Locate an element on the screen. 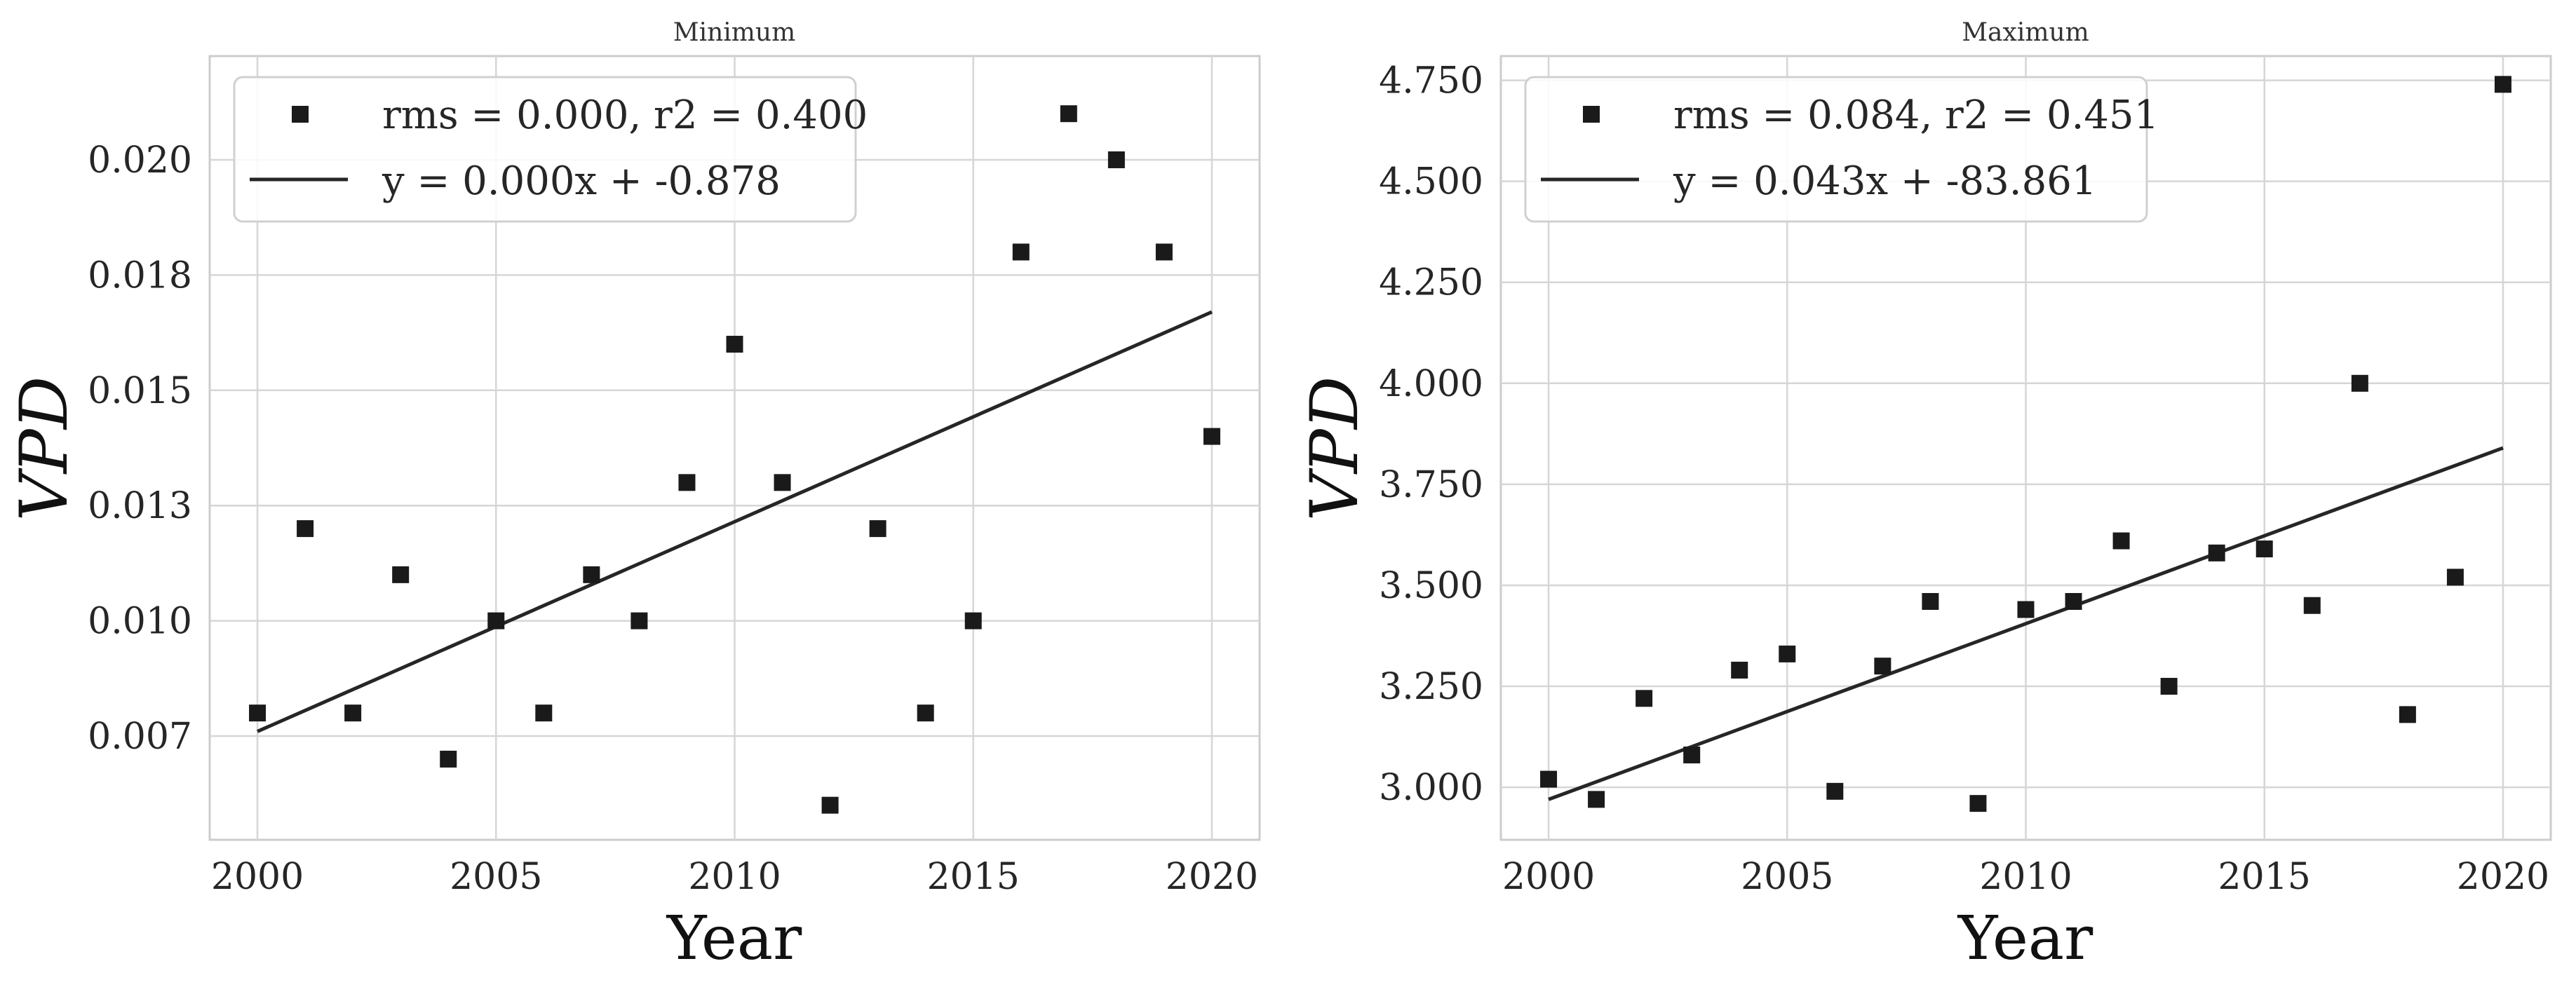 The image size is (2576, 987). legend-entry-fit: y = 0.000x + -0.878 is located at coordinates (581, 181).